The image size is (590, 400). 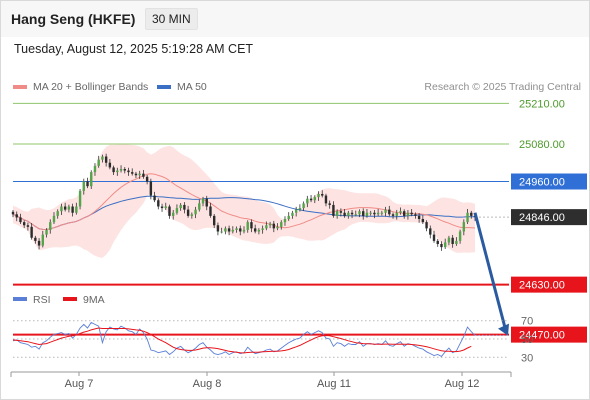 What do you see at coordinates (20, 87) in the screenshot?
I see `ma20-swatch` at bounding box center [20, 87].